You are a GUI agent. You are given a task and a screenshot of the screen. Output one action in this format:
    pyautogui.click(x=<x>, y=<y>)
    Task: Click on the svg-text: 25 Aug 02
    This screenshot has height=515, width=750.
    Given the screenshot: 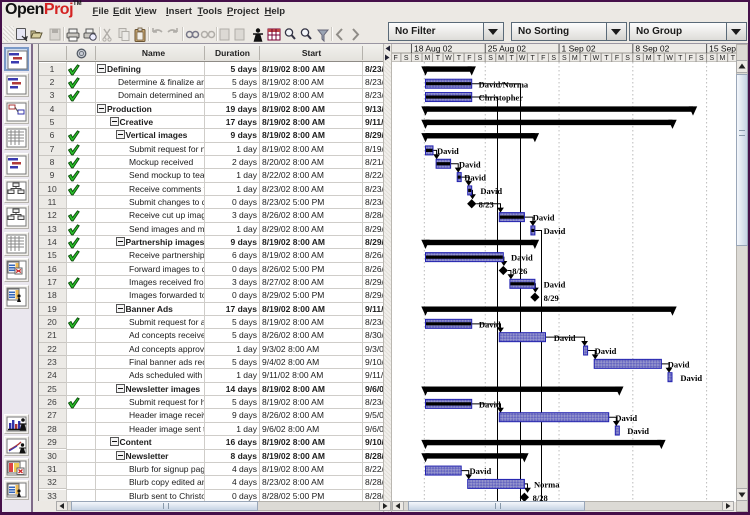 What is the action you would take?
    pyautogui.click(x=507, y=49)
    